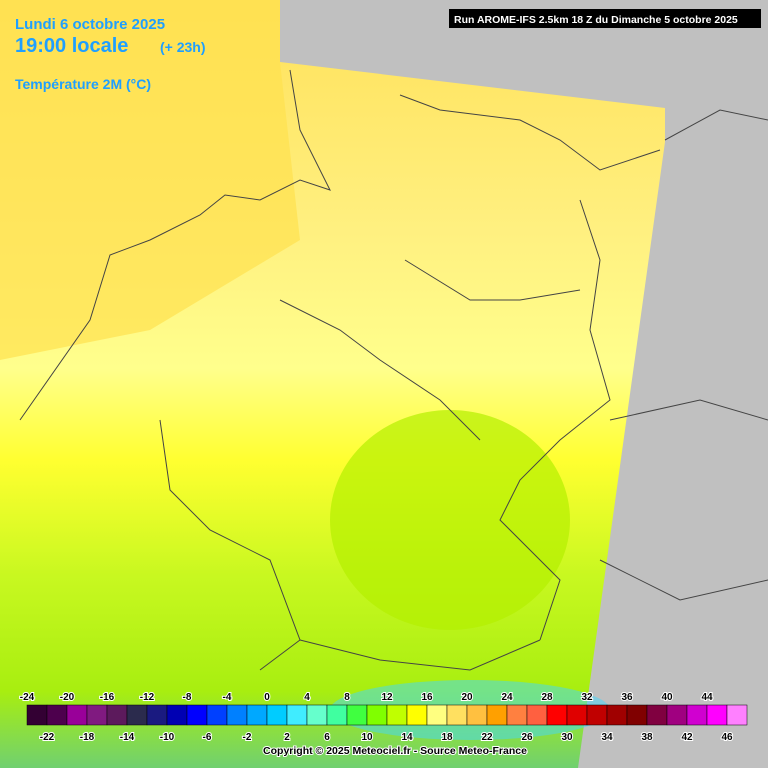 The height and width of the screenshot is (773, 768). Describe the element at coordinates (347, 697) in the screenshot. I see `legend-label: 8` at that location.